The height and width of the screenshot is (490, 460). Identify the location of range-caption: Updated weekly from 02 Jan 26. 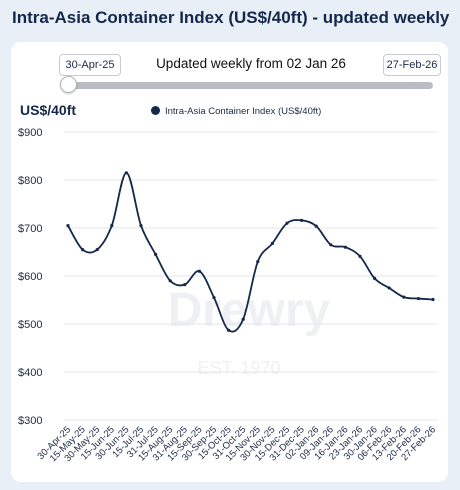
(251, 63).